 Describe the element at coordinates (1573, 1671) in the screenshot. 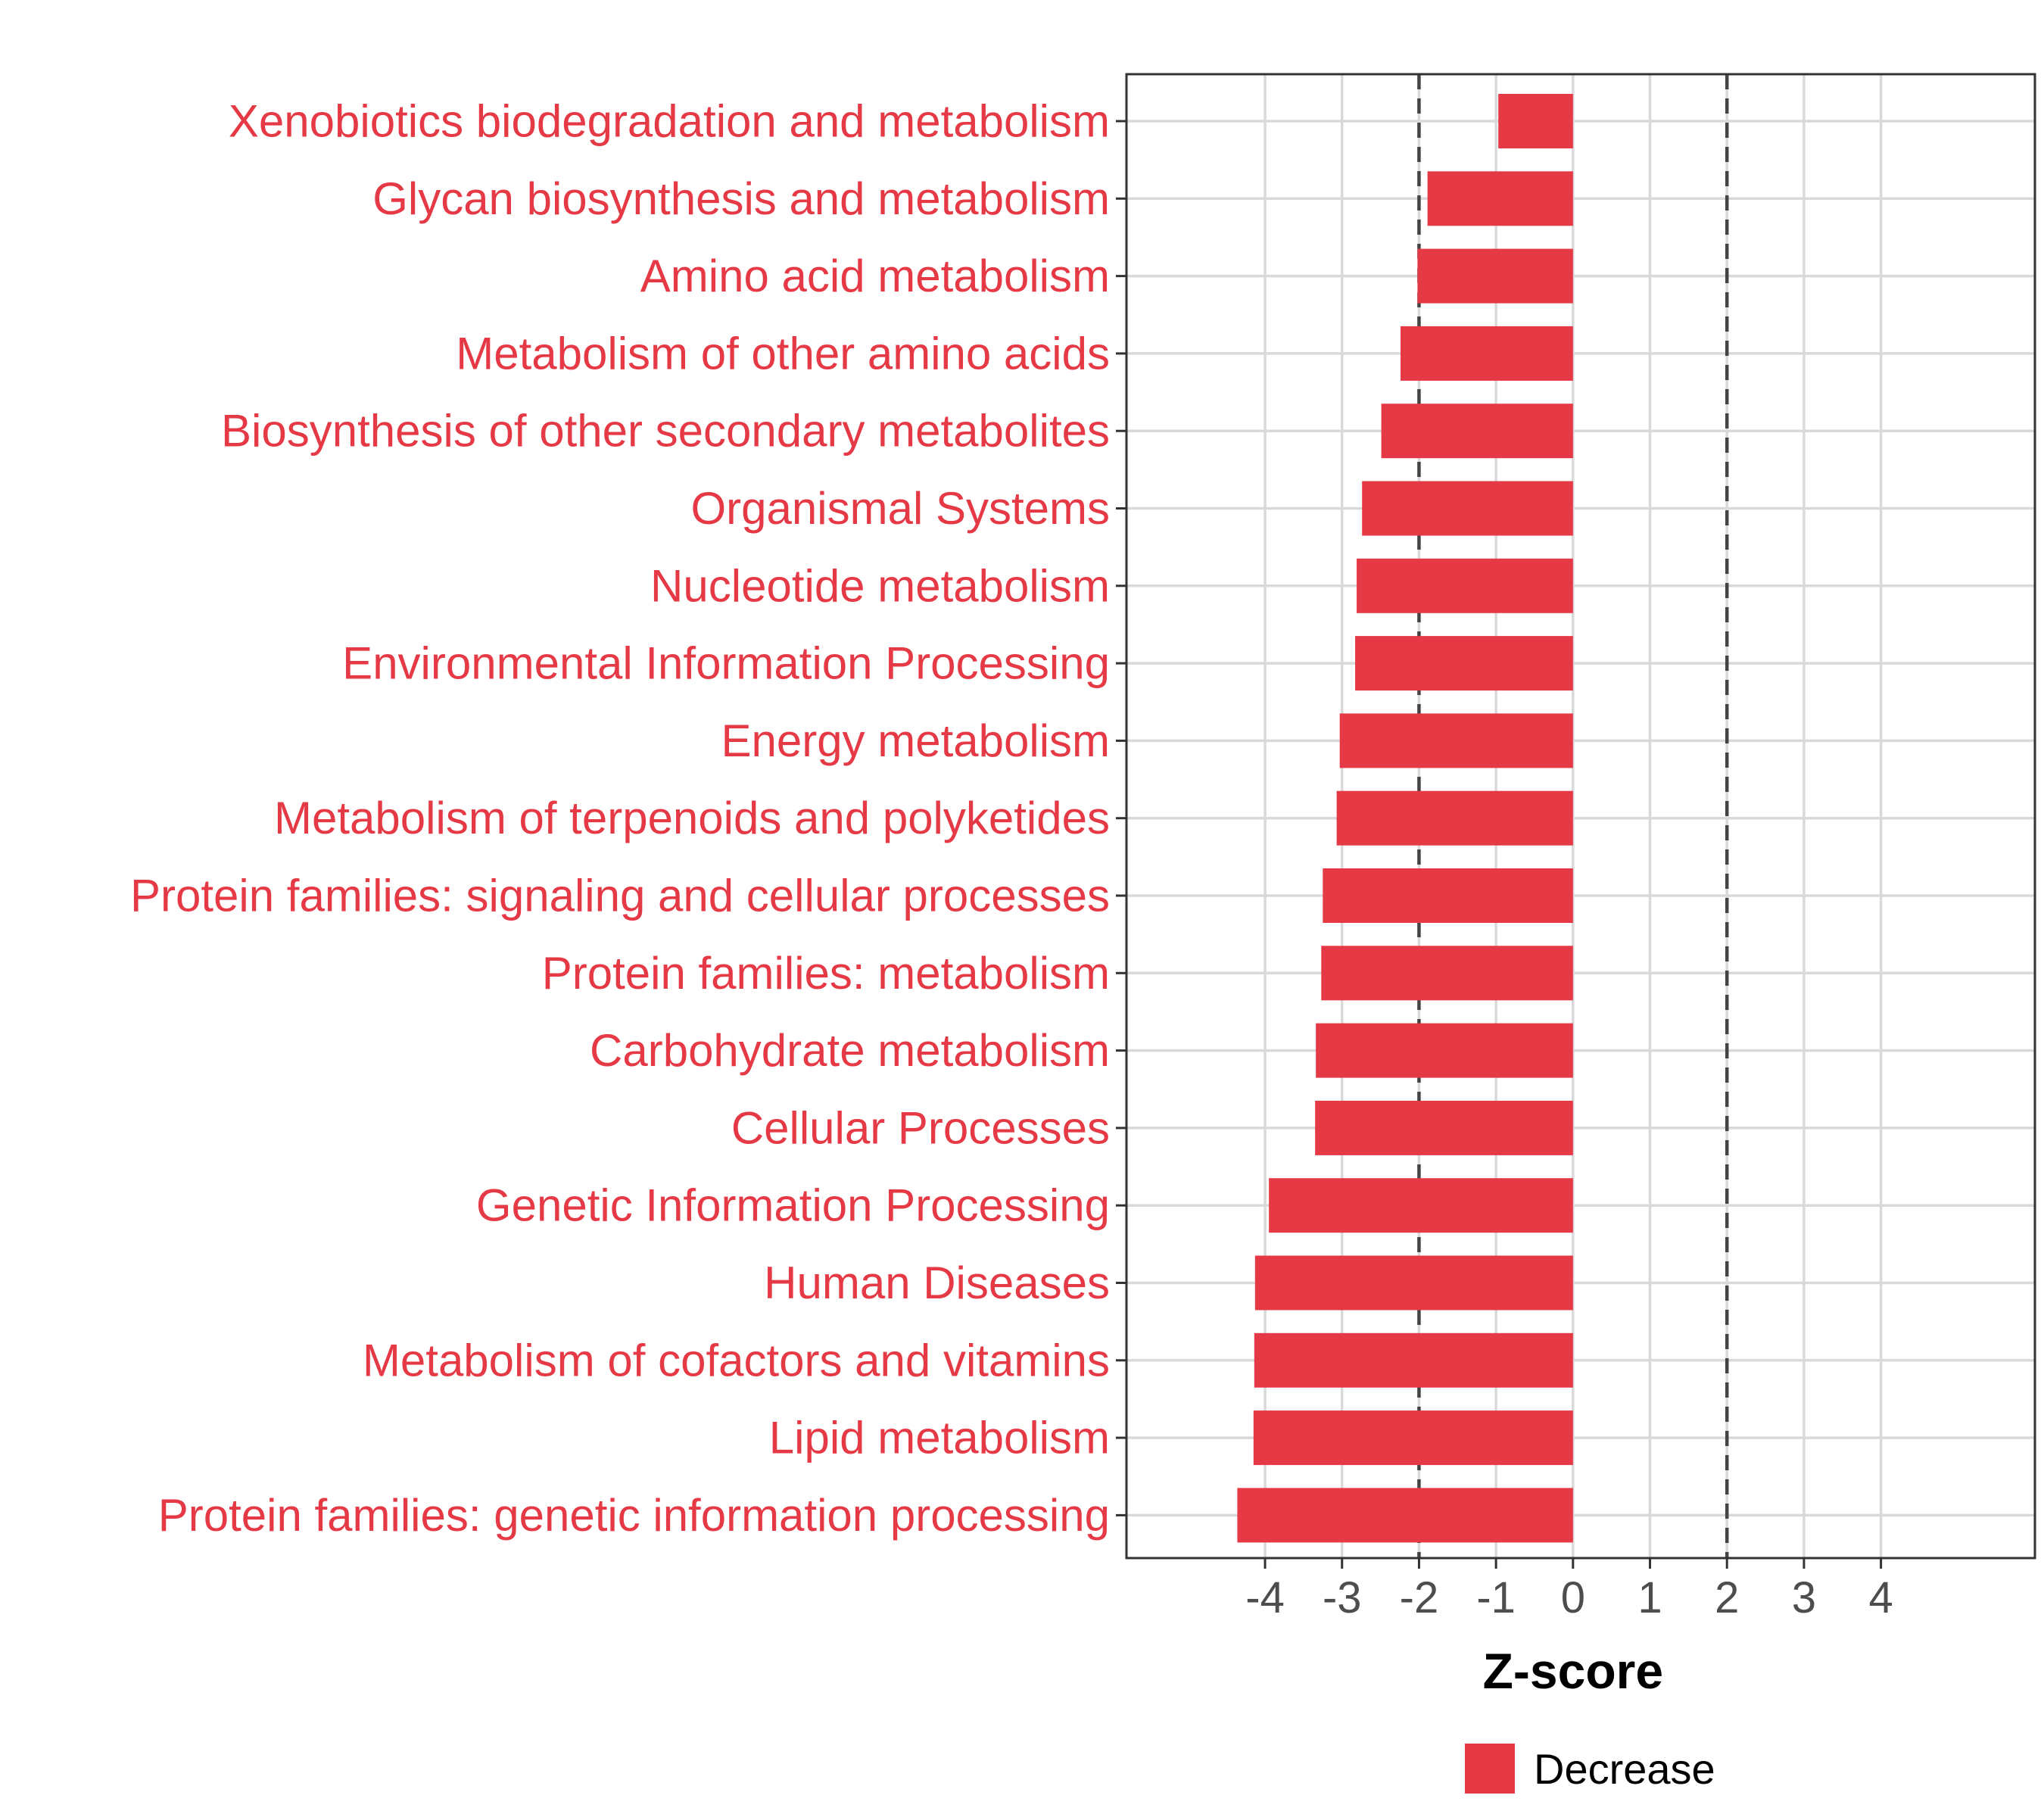

I see `x-axis-title: Z-score` at that location.